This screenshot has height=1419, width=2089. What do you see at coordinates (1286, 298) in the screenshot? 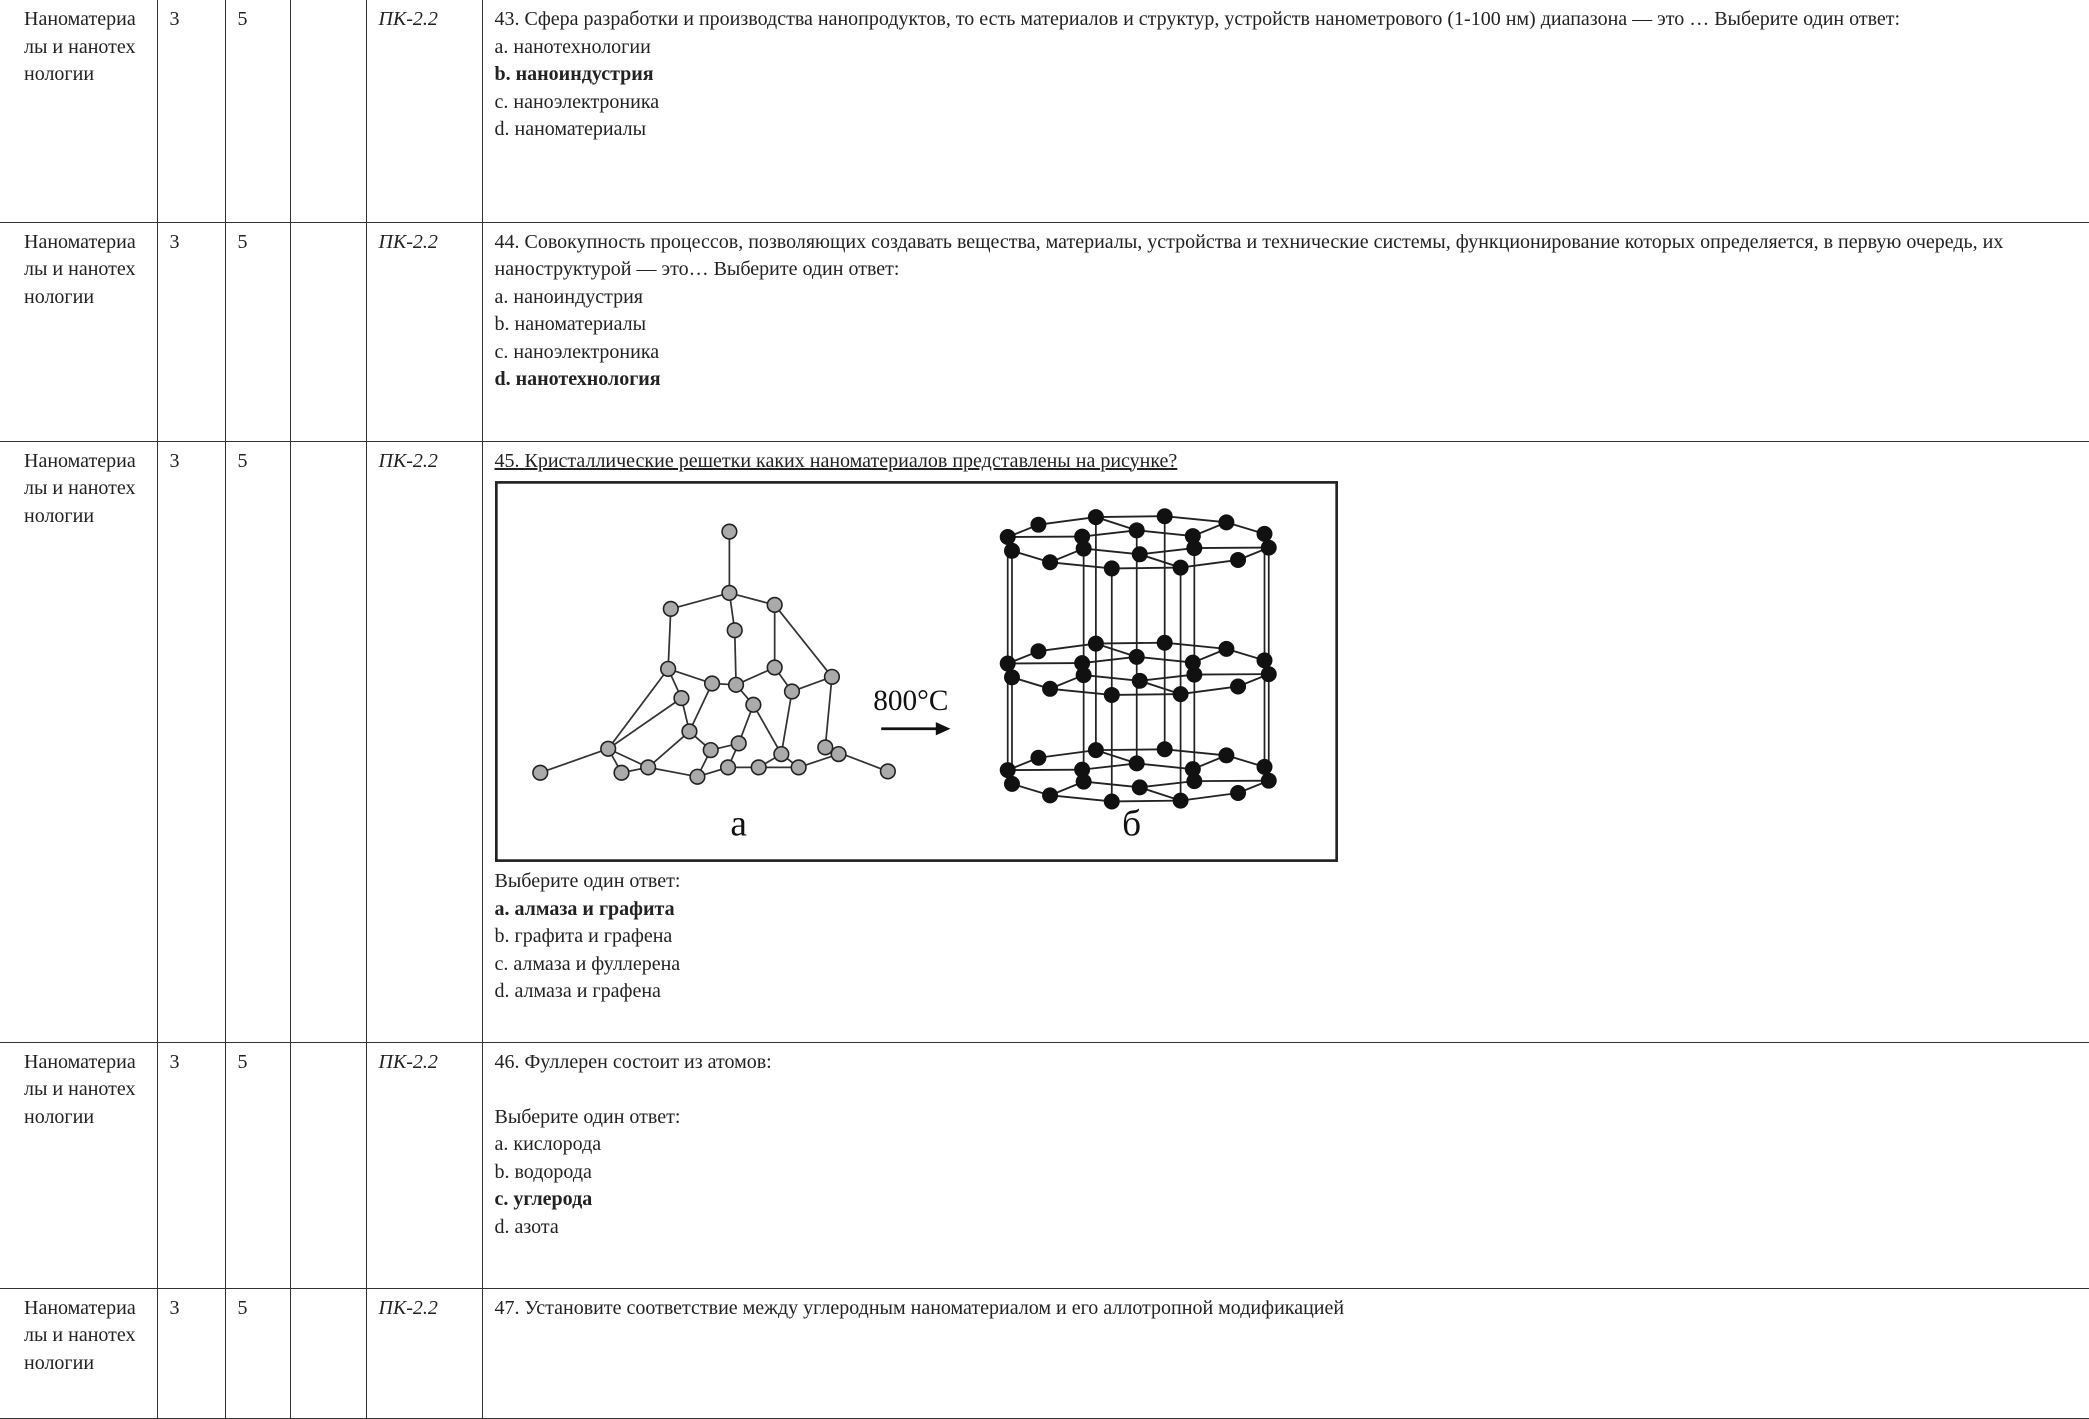
I see `answer-option: a. наноиндустрия` at bounding box center [1286, 298].